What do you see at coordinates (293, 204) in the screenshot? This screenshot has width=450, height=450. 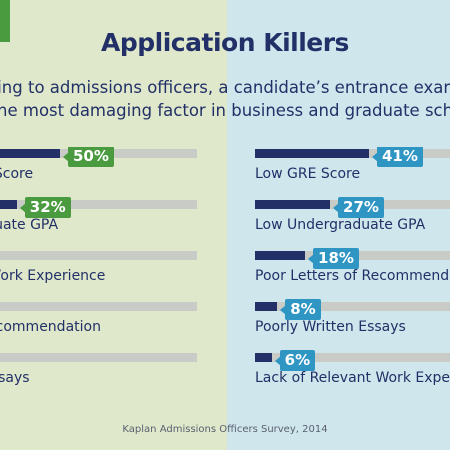 I see `bar-low-undergraduate-gpa` at bounding box center [293, 204].